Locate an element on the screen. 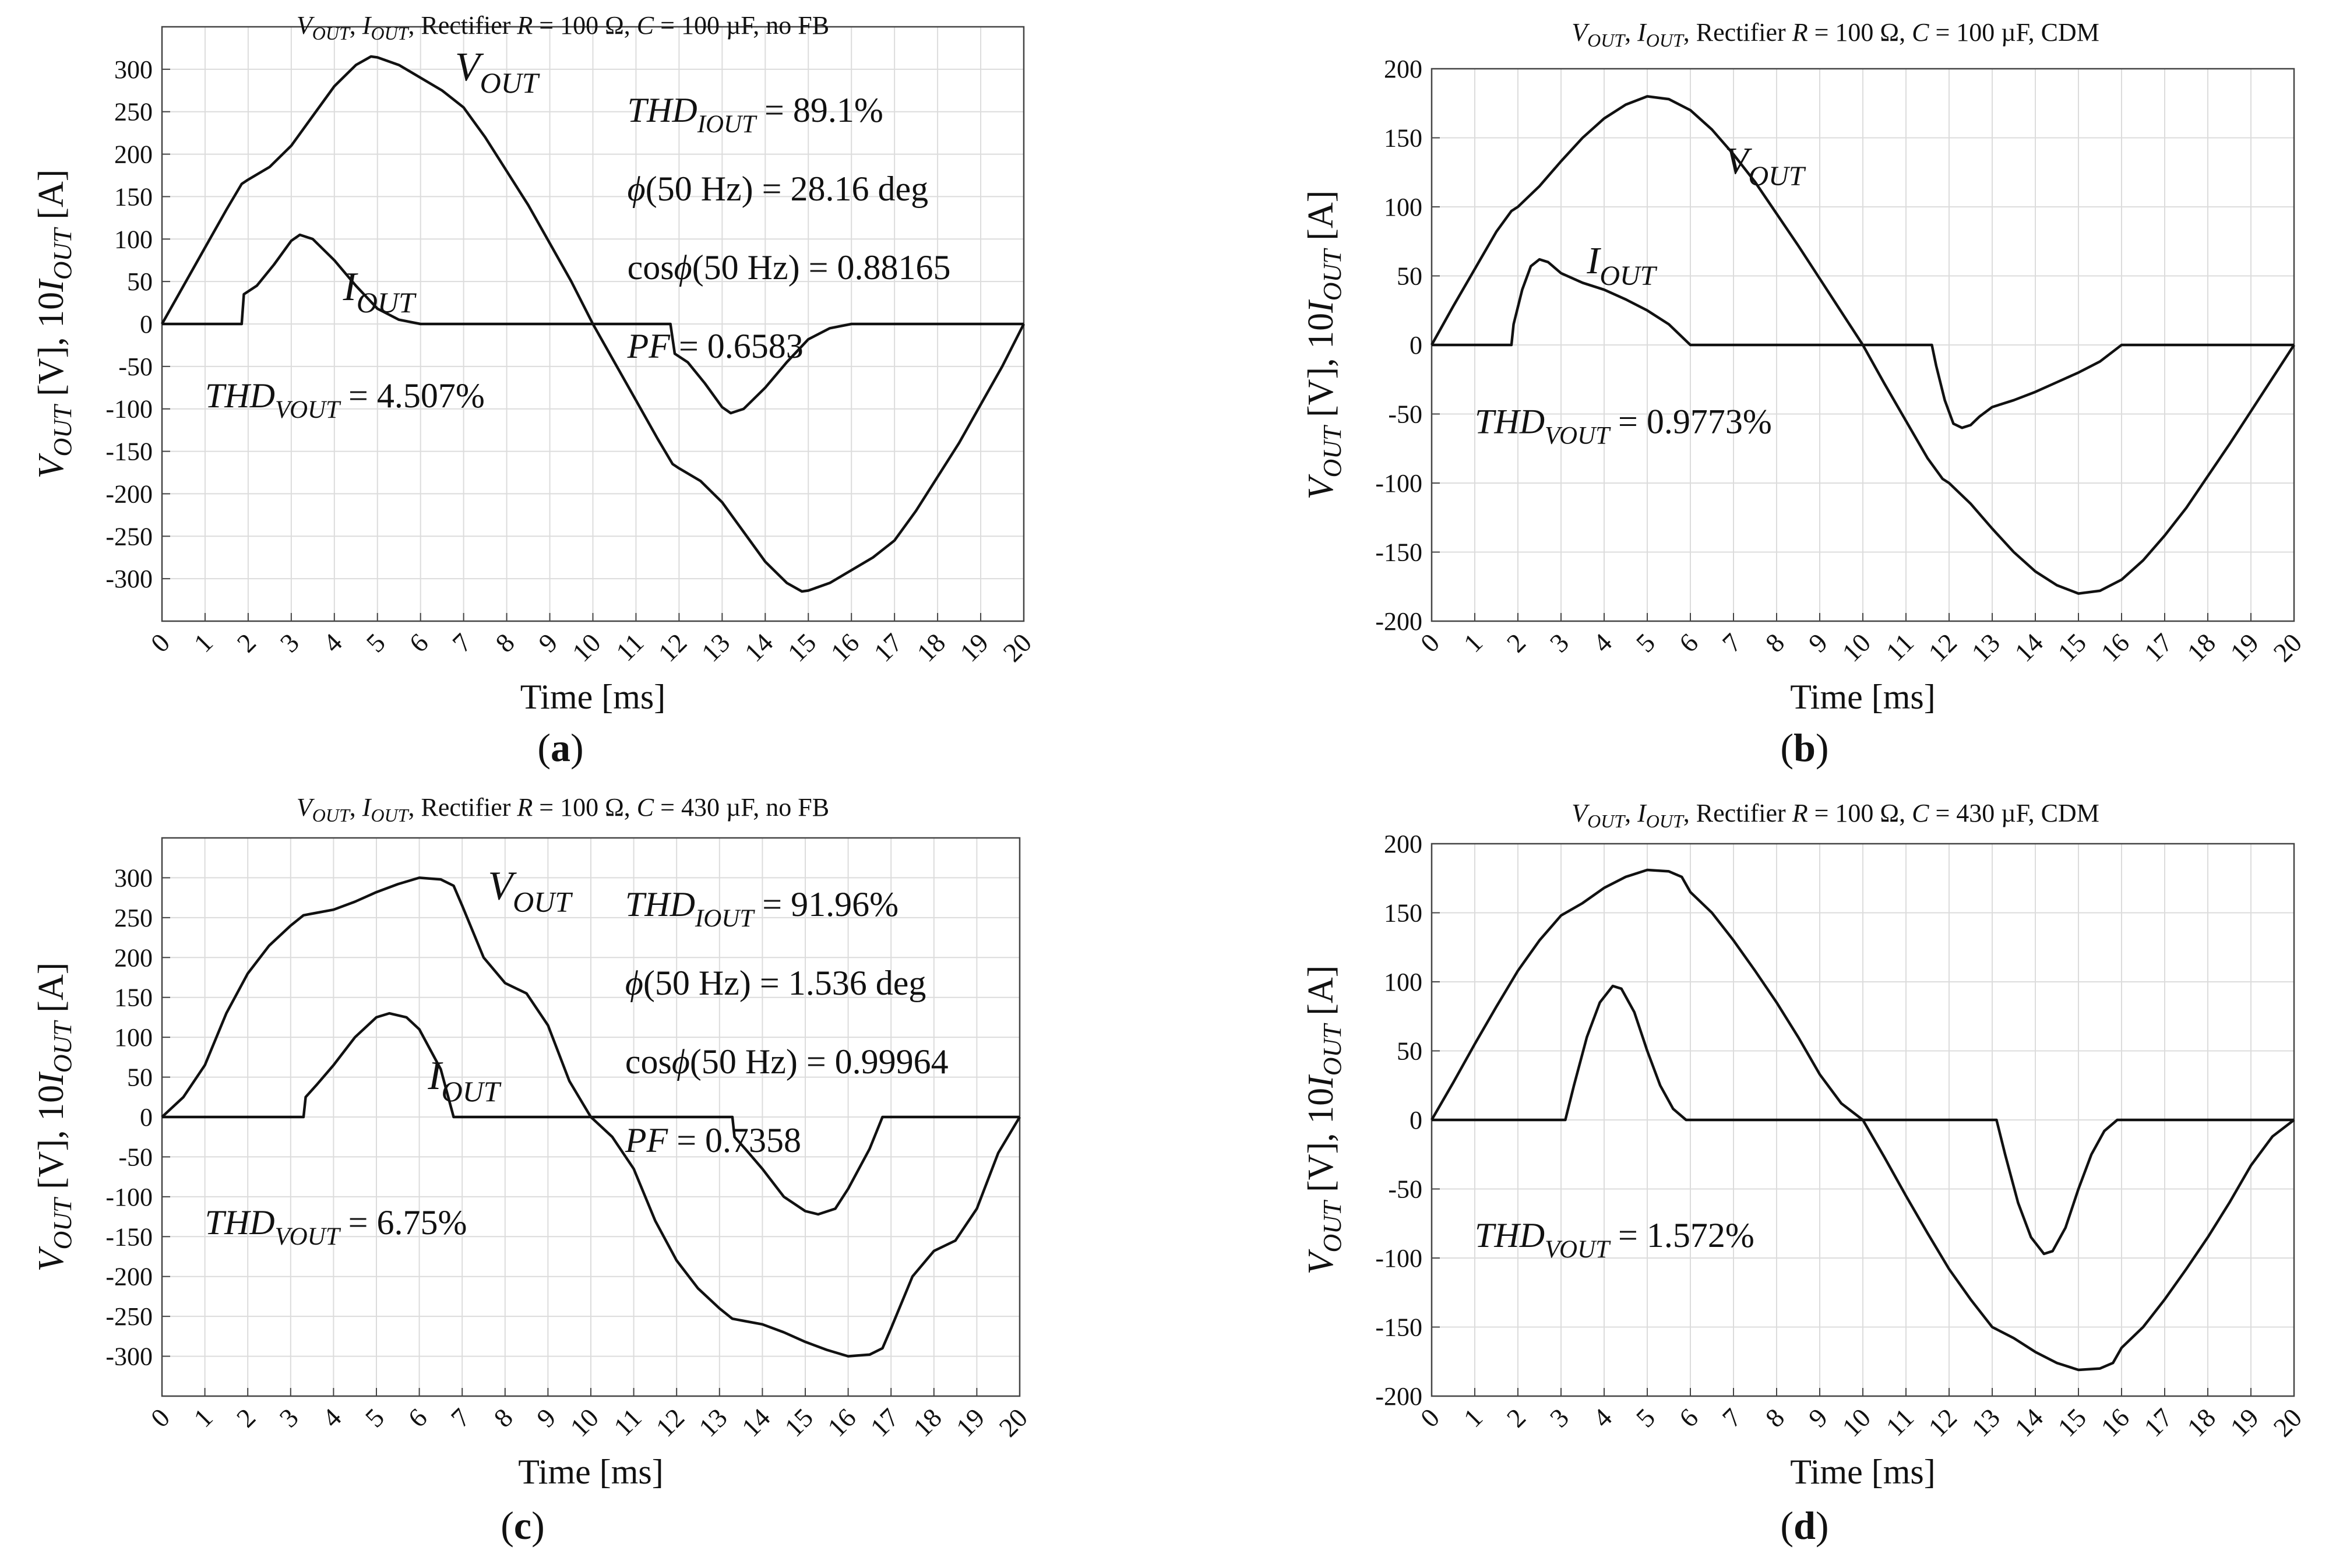 Image resolution: width=2329 pixels, height=1568 pixels. x-tick-label: 12 is located at coordinates (670, 1423).